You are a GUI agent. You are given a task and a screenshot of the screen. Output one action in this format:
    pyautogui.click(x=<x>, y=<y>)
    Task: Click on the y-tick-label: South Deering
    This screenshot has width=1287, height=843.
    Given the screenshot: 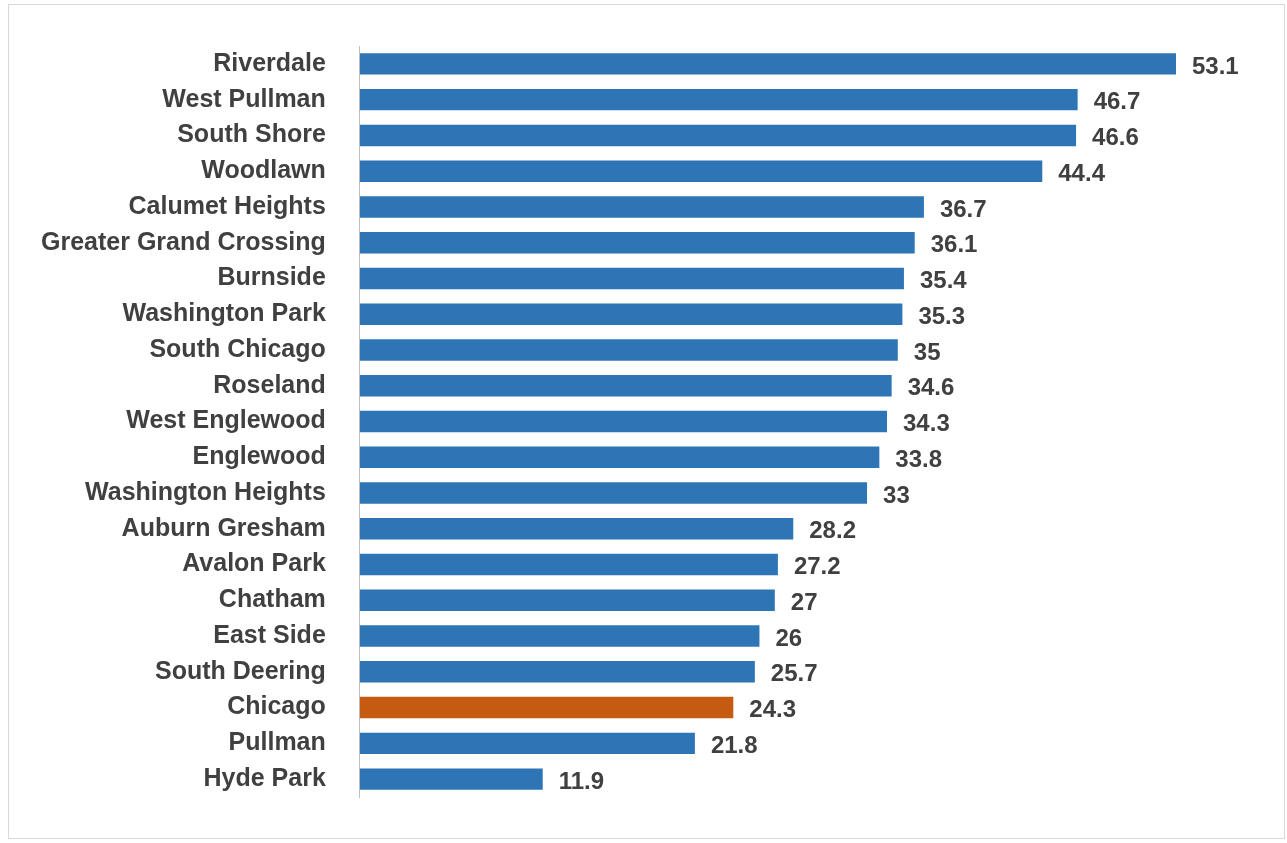 What is the action you would take?
    pyautogui.click(x=240, y=669)
    